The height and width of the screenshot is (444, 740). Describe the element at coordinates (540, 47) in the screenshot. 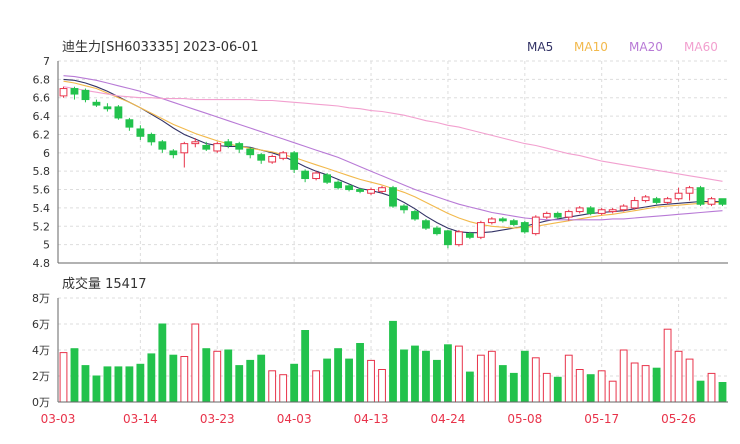

I see `legend-ma5: MA5` at that location.